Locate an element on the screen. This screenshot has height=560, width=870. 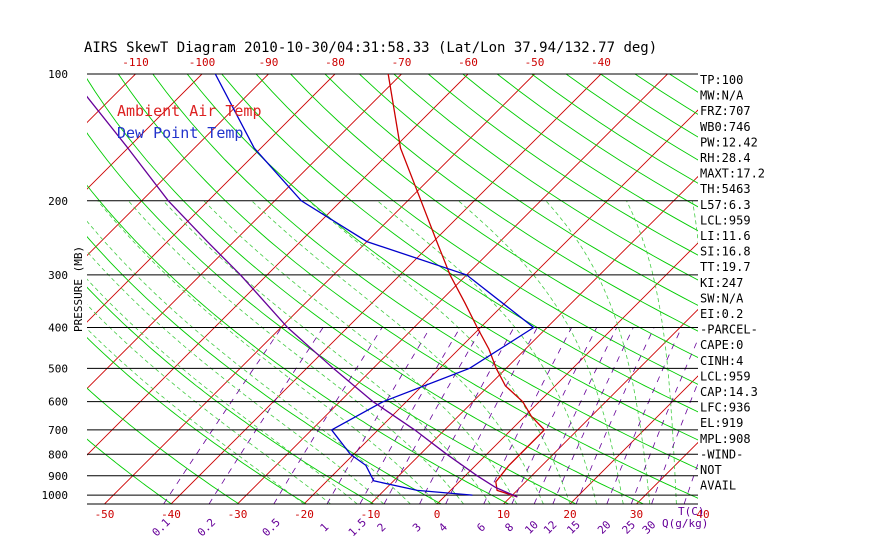
stability-index-item: RH:28.4 is located at coordinates (725, 158).